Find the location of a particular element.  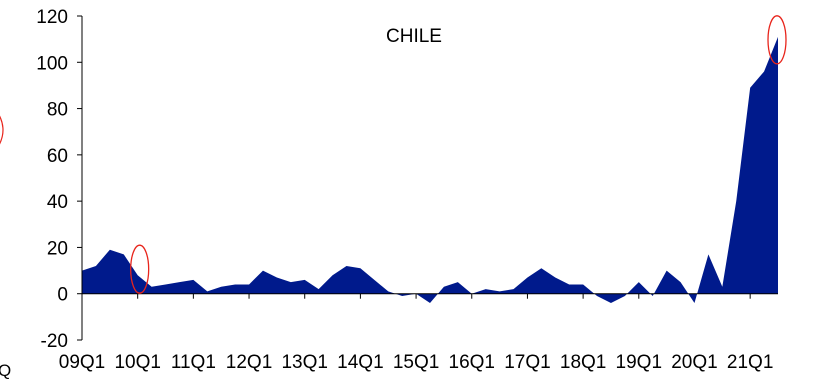

x-tick-label: 21Q1 is located at coordinates (750, 362).